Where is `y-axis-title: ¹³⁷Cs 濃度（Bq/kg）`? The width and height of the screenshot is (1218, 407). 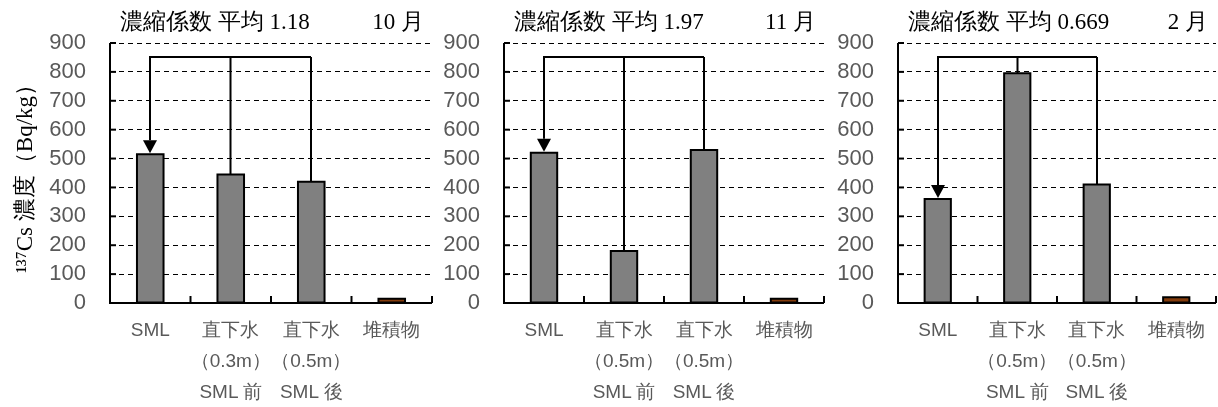
y-axis-title: ¹³⁷Cs 濃度（Bq/kg） is located at coordinates (24, 173).